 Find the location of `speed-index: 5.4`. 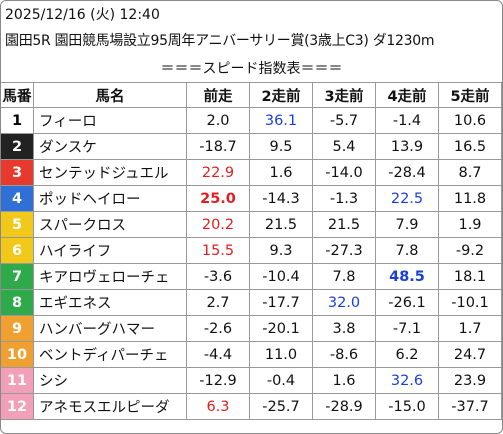

speed-index: 5.4 is located at coordinates (344, 147).